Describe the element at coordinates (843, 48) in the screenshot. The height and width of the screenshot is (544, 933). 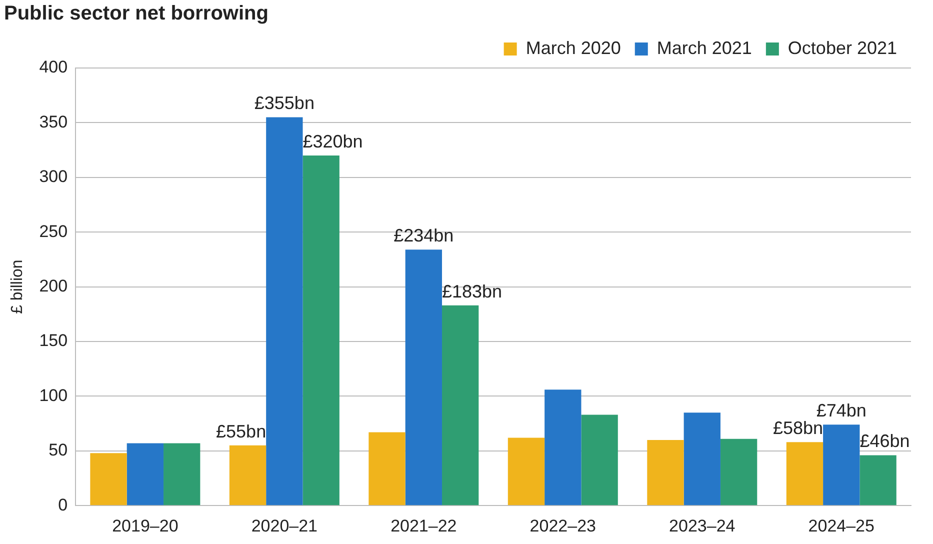
I see `legend-label: October 2021` at that location.